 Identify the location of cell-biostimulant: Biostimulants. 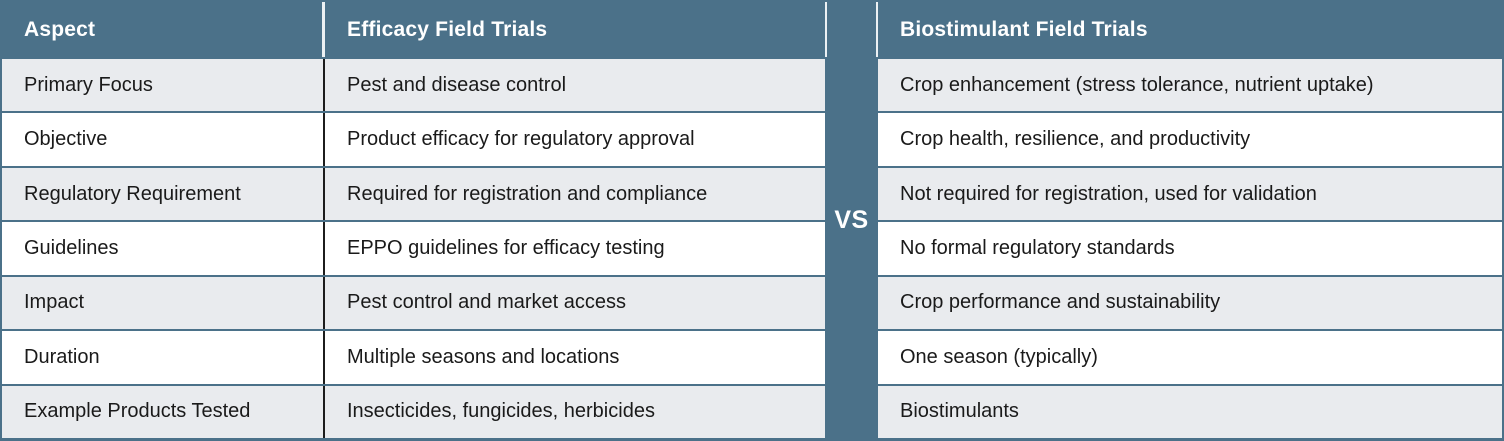
(1190, 411).